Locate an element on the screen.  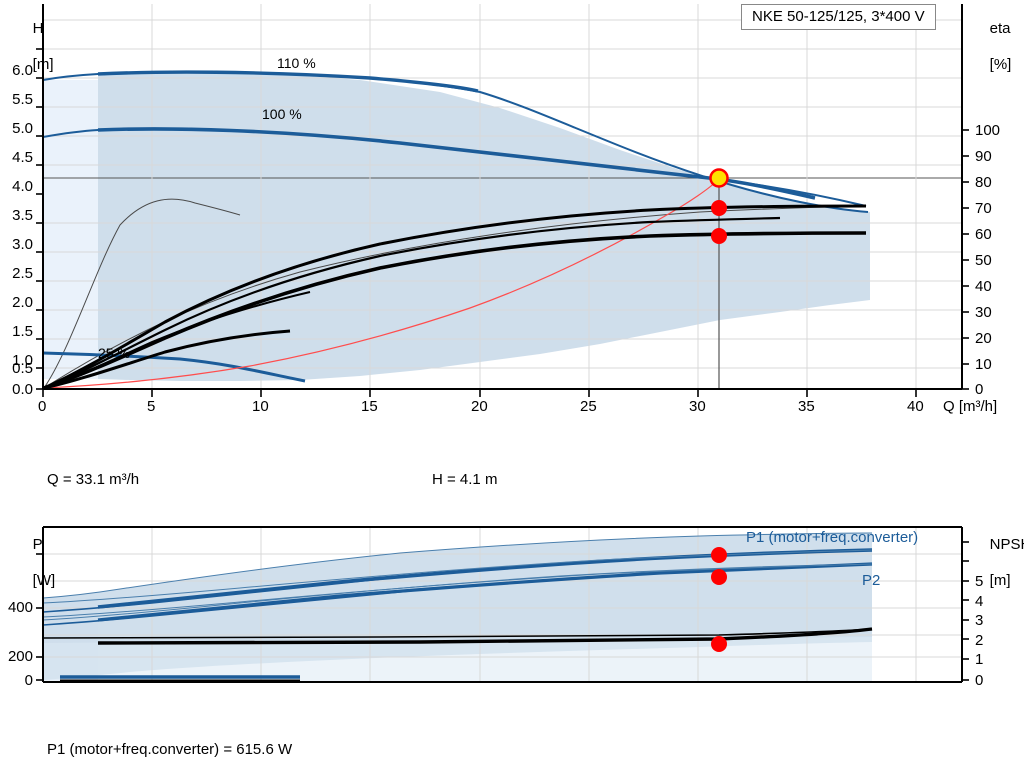
head-xtick-0: 0 is located at coordinates (42, 406).